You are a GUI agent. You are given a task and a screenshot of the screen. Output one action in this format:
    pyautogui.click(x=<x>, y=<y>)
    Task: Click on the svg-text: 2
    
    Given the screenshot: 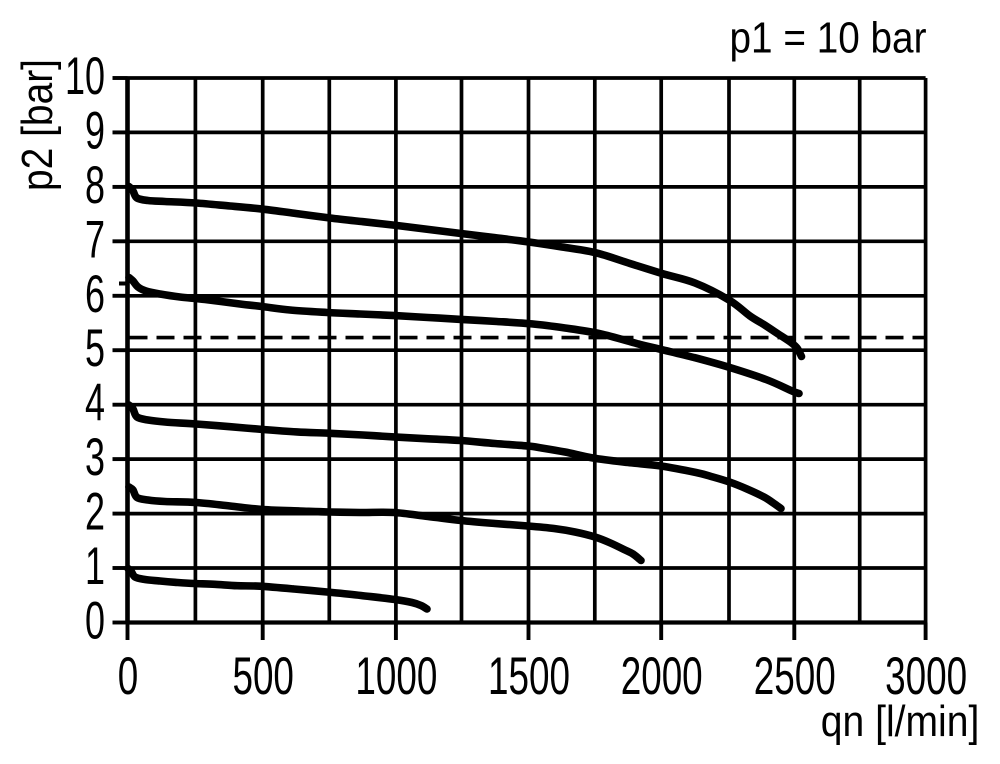 What is the action you would take?
    pyautogui.click(x=95, y=512)
    